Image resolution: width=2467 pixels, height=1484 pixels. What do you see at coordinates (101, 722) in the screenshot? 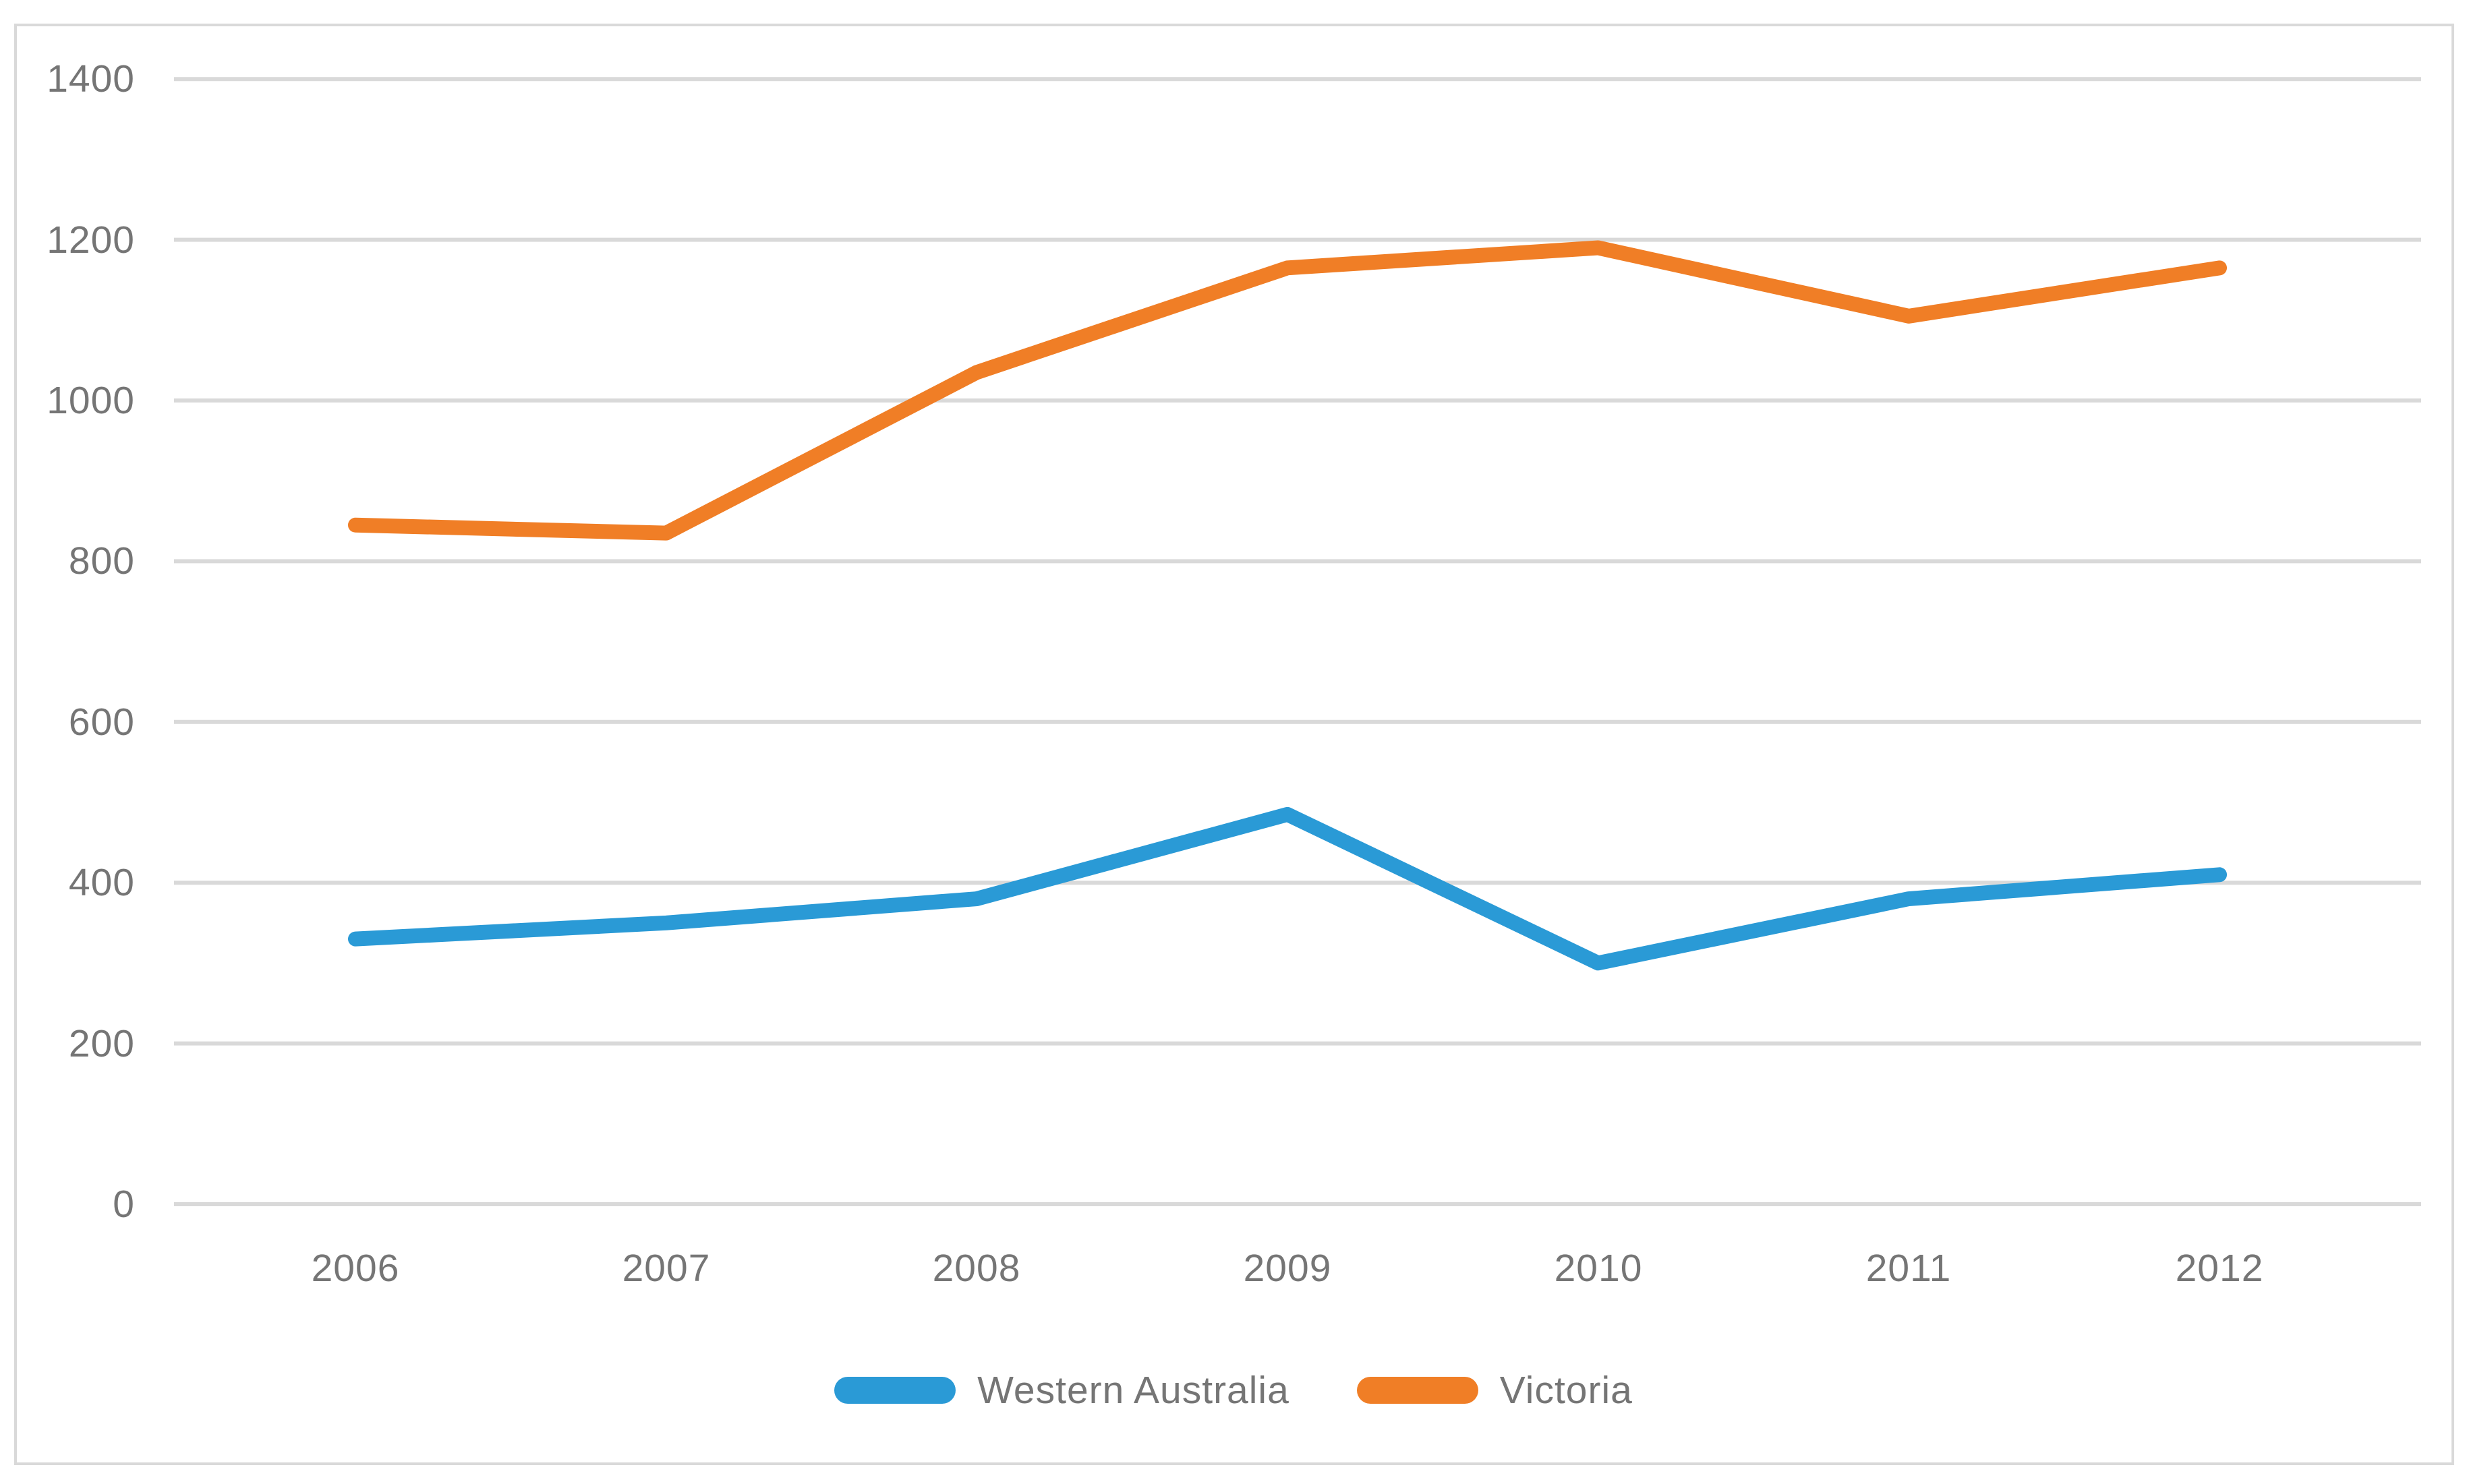
I see `y-tick-label-600: 600` at bounding box center [101, 722].